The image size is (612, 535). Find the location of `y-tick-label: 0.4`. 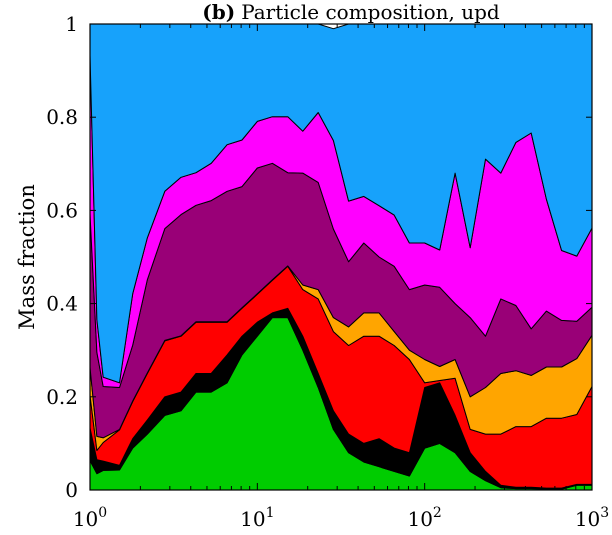

y-tick-label: 0.4 is located at coordinates (62, 304).